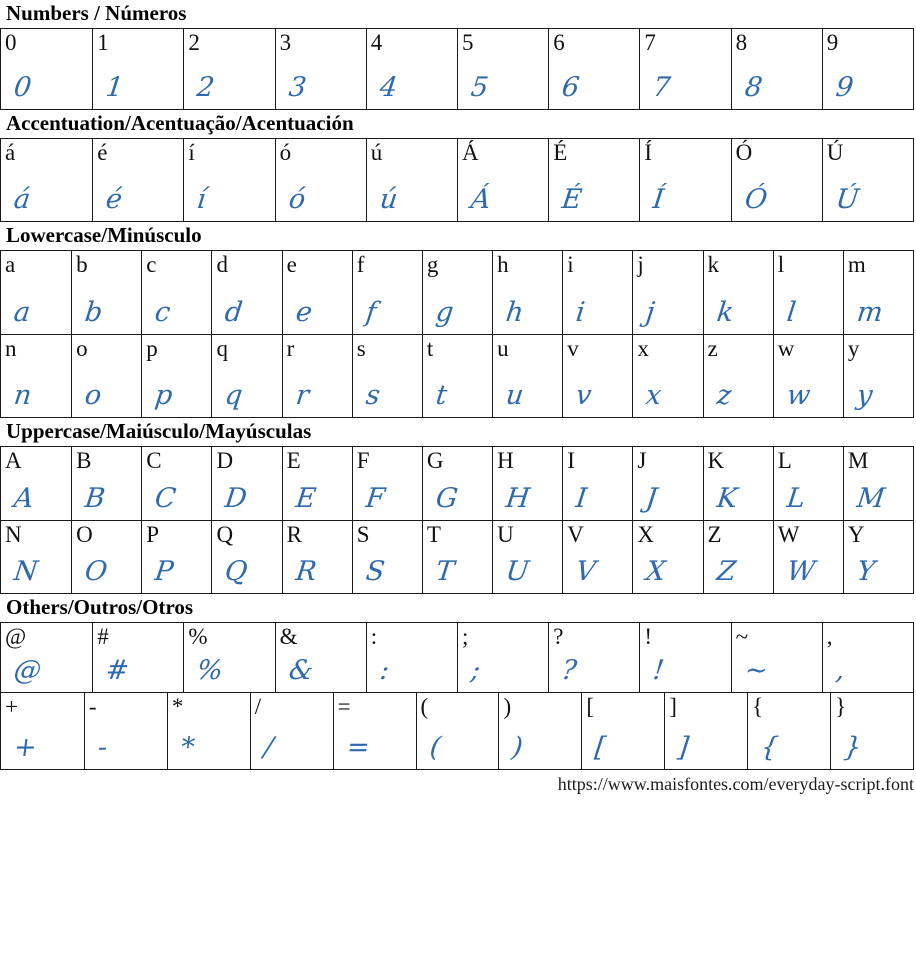  I want to click on reference-character: q, so click(222, 348).